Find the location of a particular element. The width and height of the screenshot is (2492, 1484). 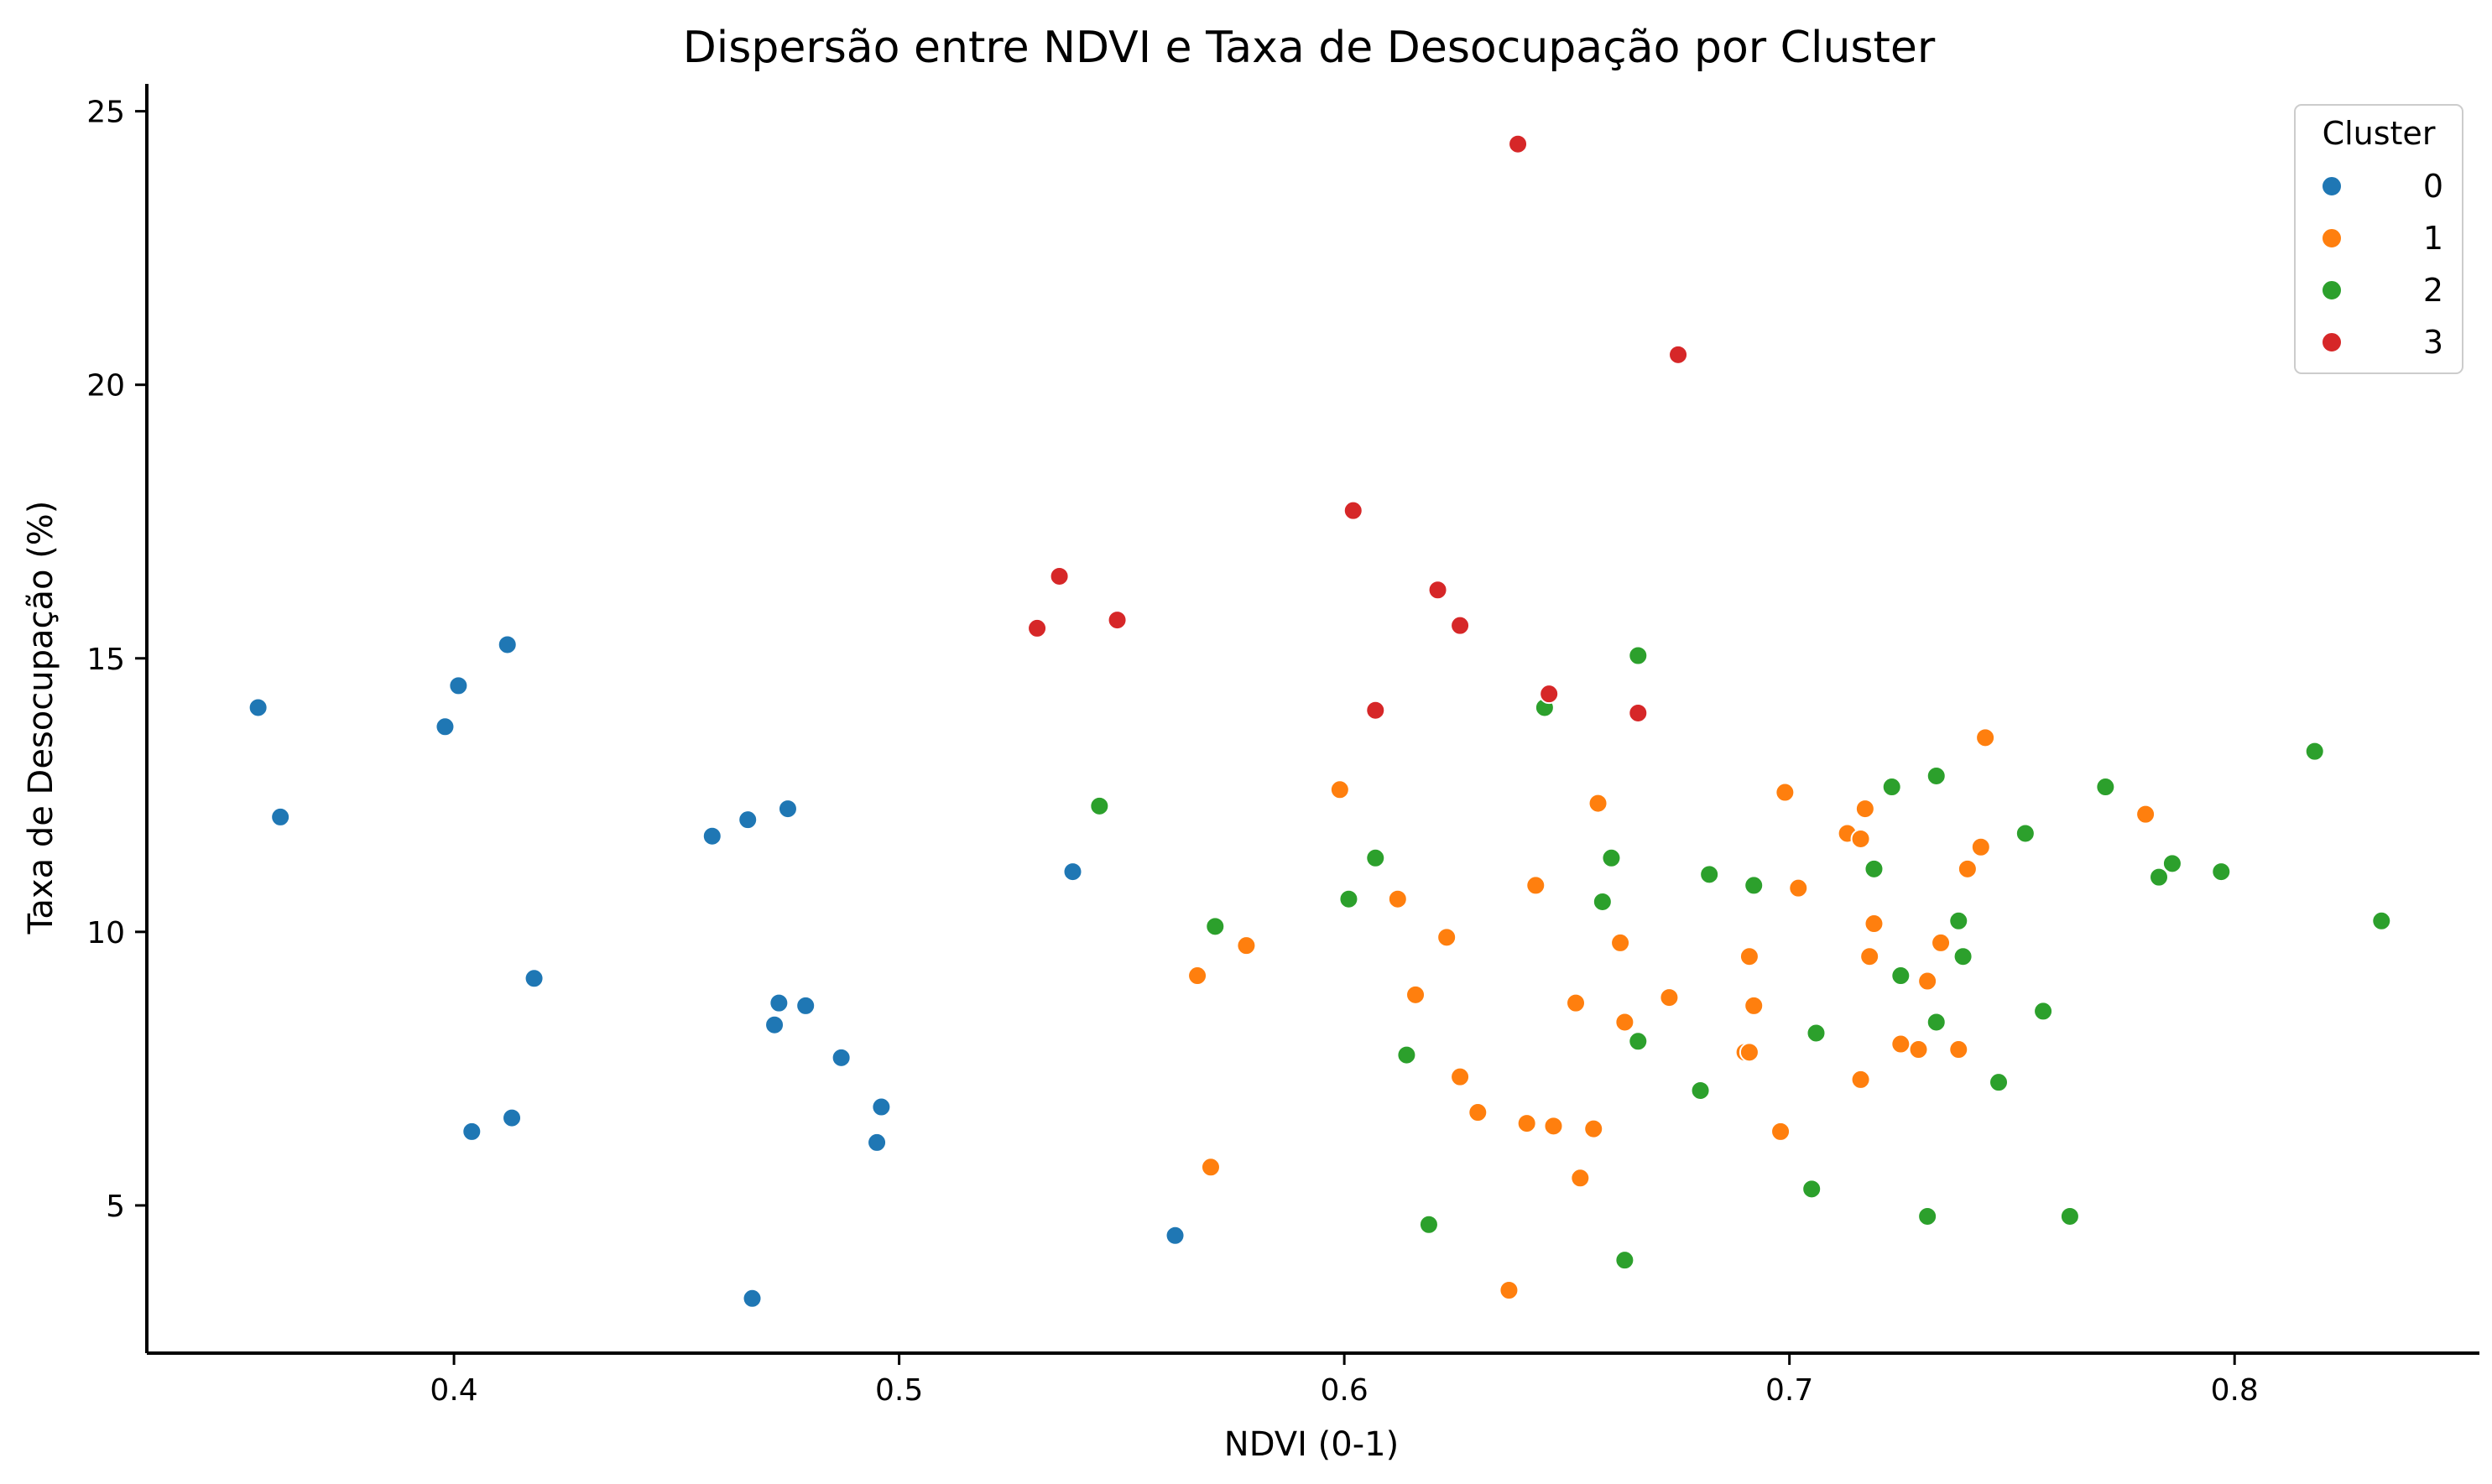

legend-title: Cluster is located at coordinates (2379, 133).